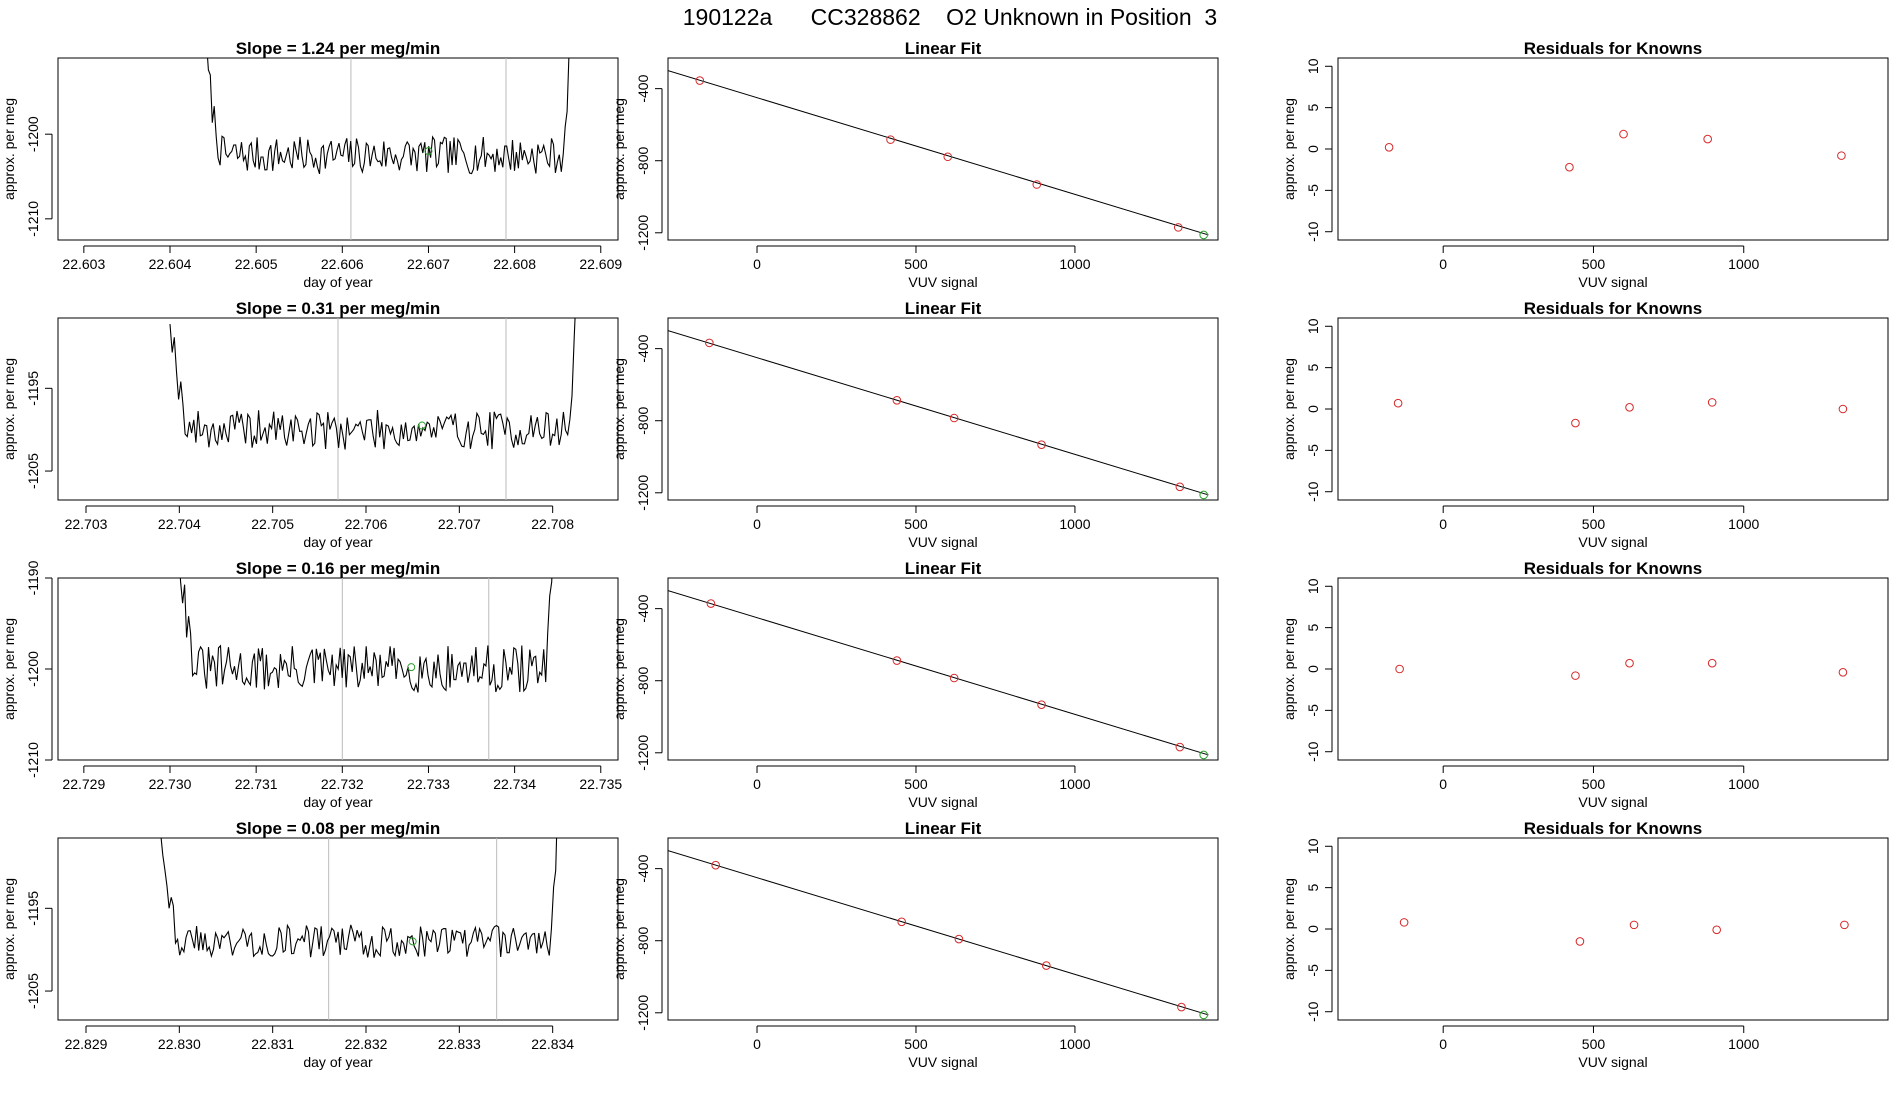 Image resolution: width=1900 pixels, height=1100 pixels. I want to click on x-tick-label: 22.732, so click(342, 784).